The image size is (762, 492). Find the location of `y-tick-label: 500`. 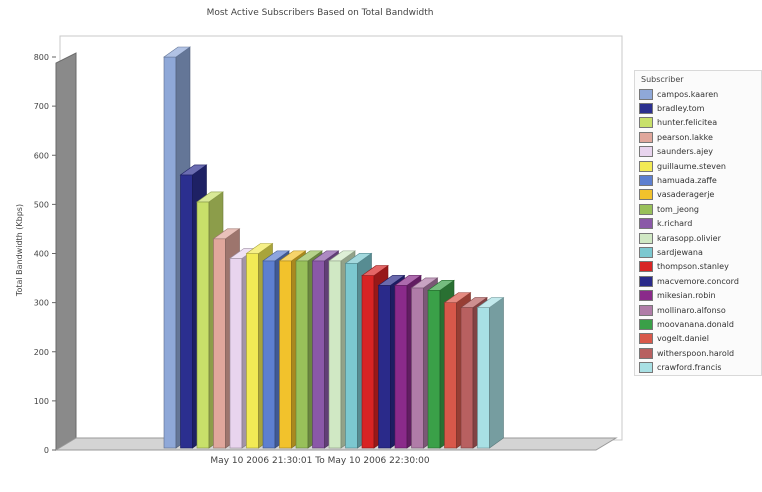

y-tick-label: 500 is located at coordinates (41, 204).